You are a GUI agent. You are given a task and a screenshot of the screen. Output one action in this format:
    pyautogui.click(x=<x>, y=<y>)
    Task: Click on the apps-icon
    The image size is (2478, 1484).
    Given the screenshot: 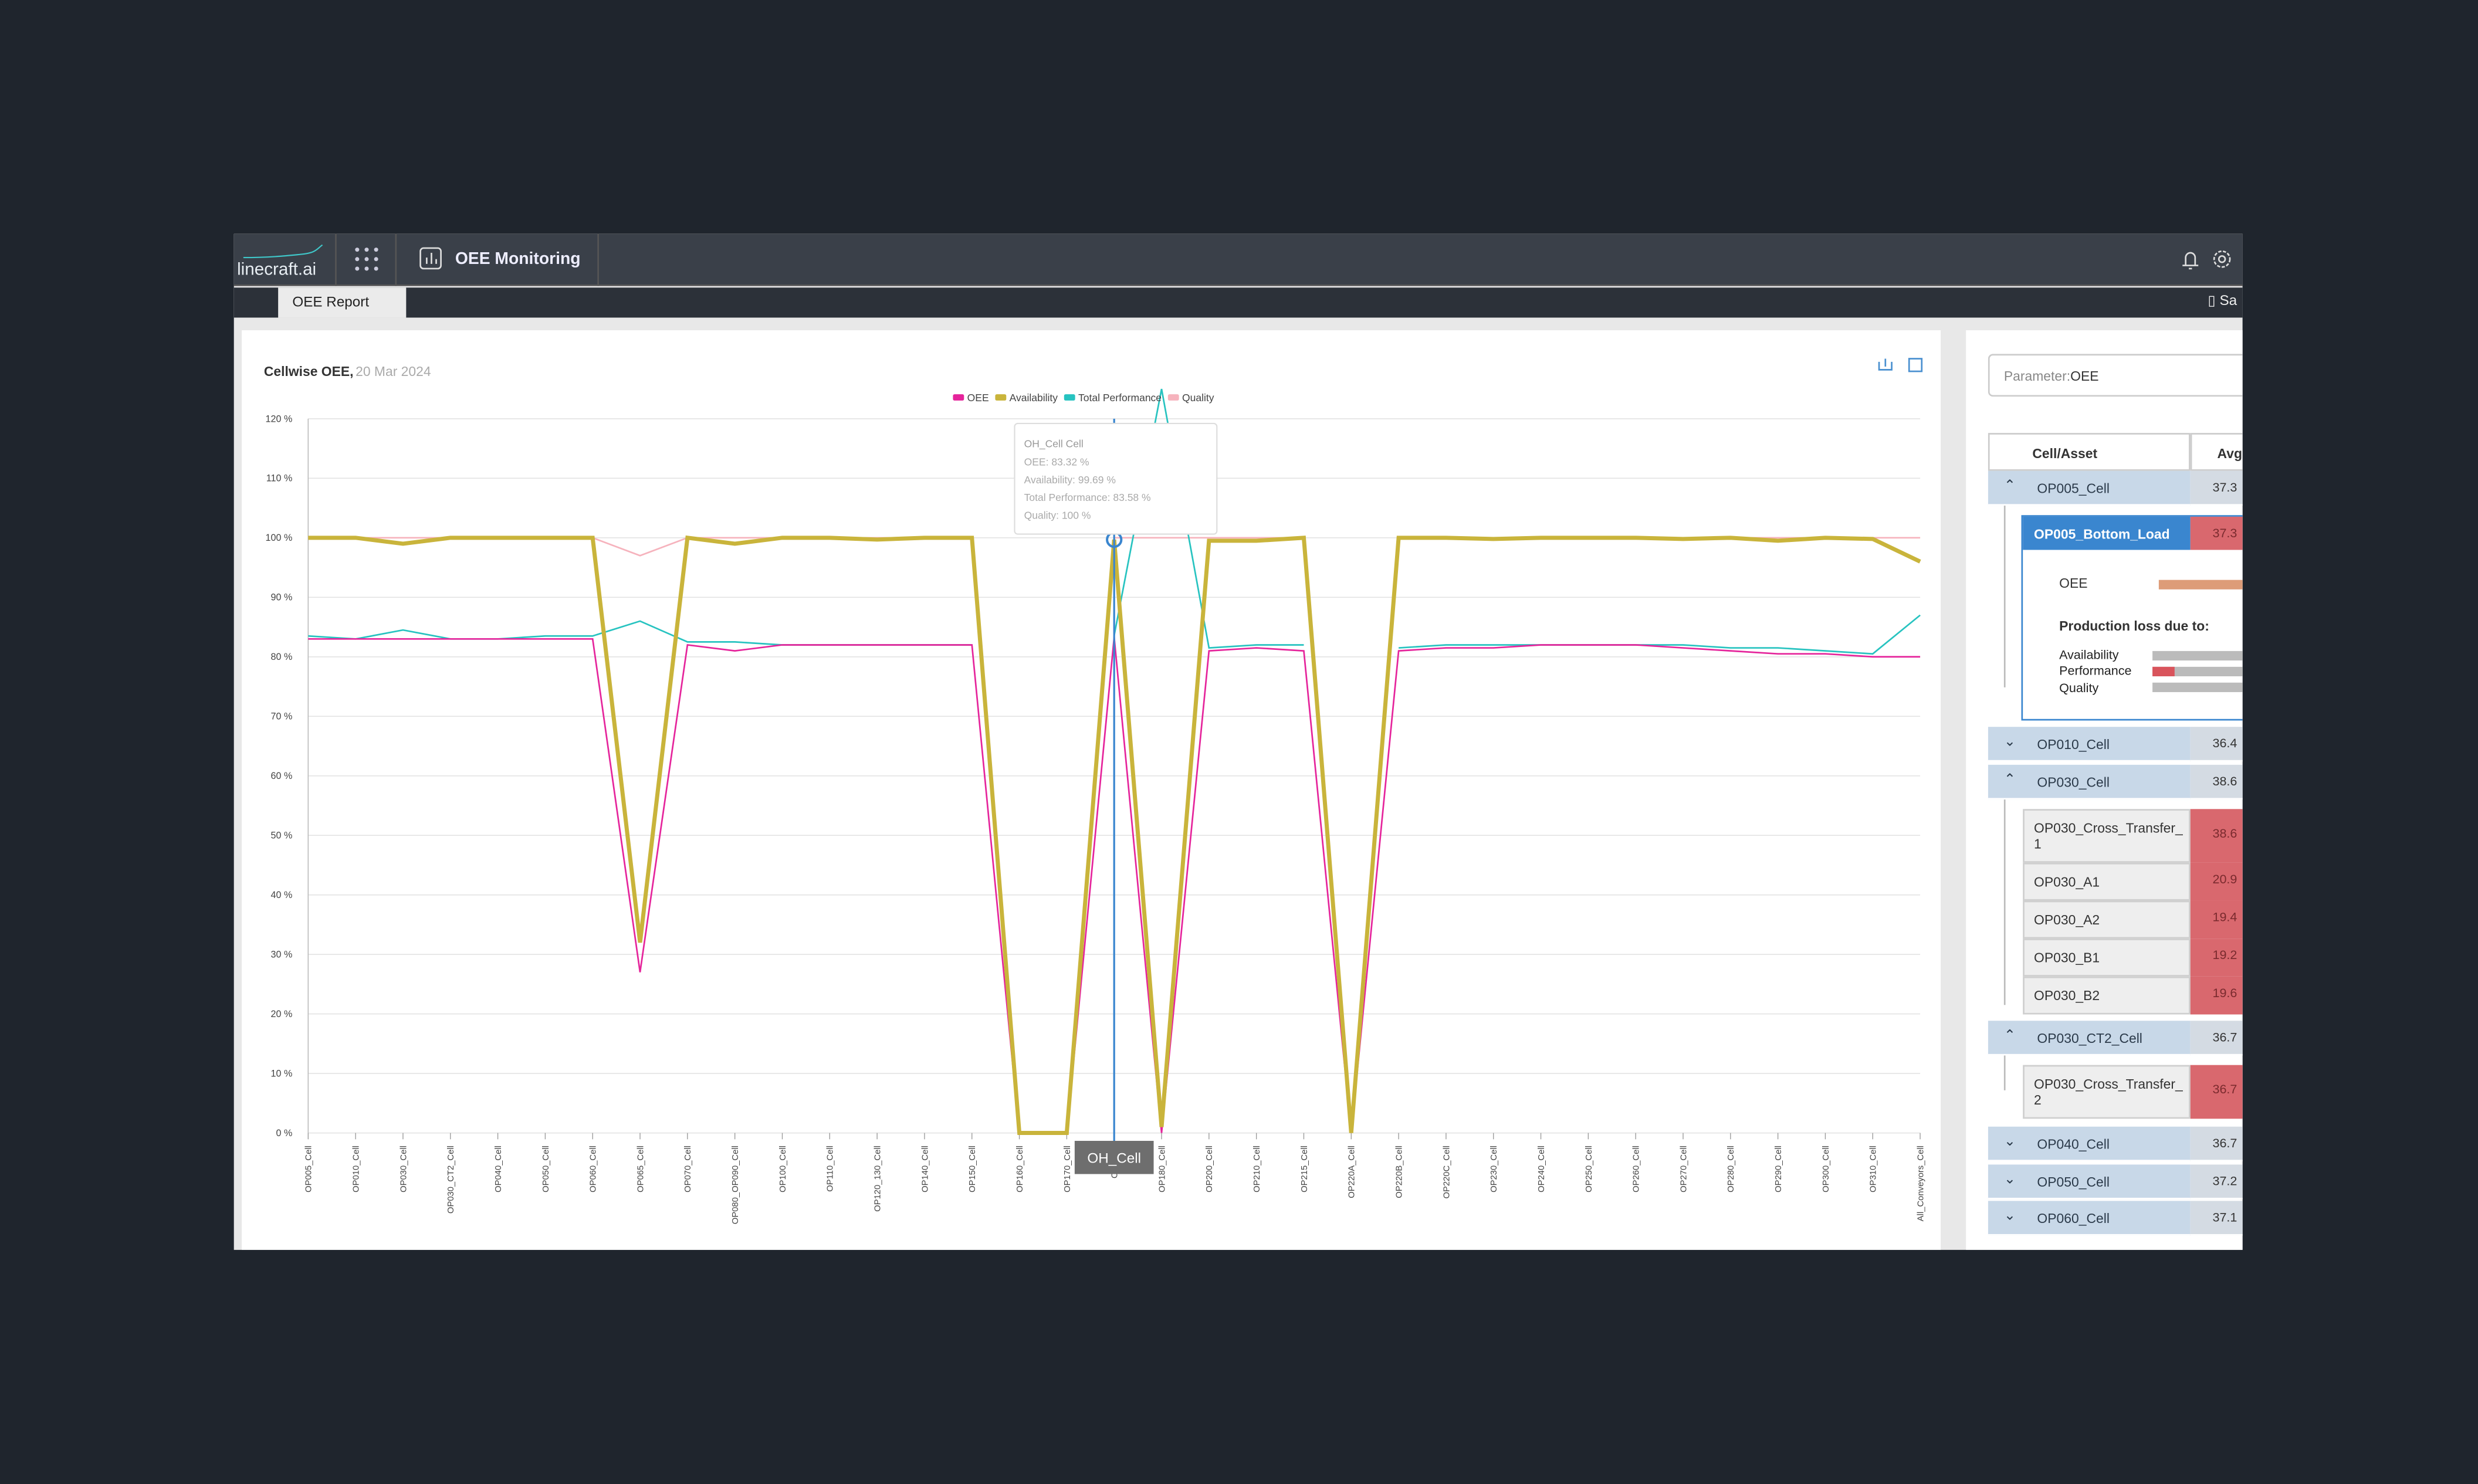 What is the action you would take?
    pyautogui.click(x=366, y=261)
    